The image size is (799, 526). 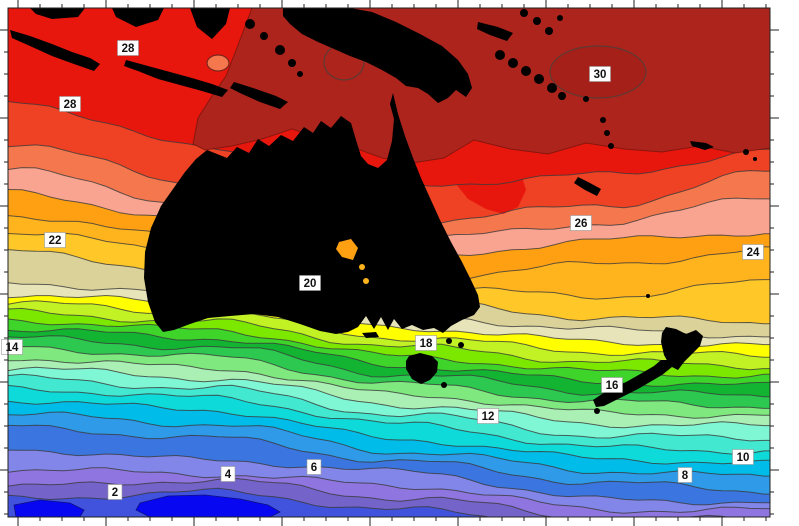 I want to click on contour-label: 8, so click(x=685, y=475).